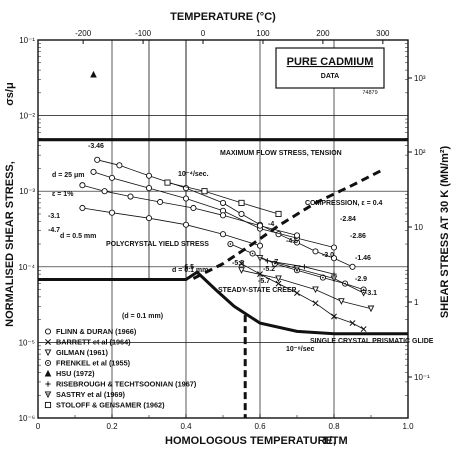 This screenshot has height=455, width=461. Describe the element at coordinates (420, 78) in the screenshot. I see `y-right-tick-label: 10³` at that location.